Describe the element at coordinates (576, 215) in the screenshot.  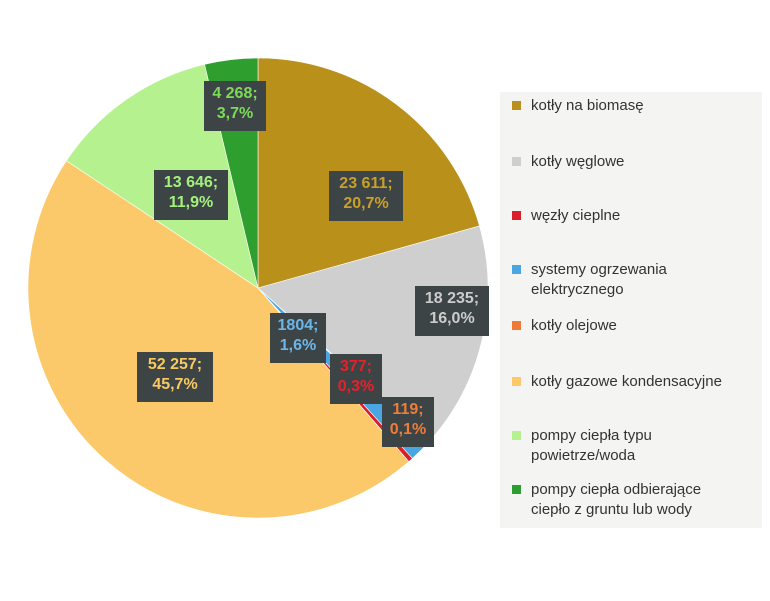
I see `legend-label: węzły cieplne` at that location.